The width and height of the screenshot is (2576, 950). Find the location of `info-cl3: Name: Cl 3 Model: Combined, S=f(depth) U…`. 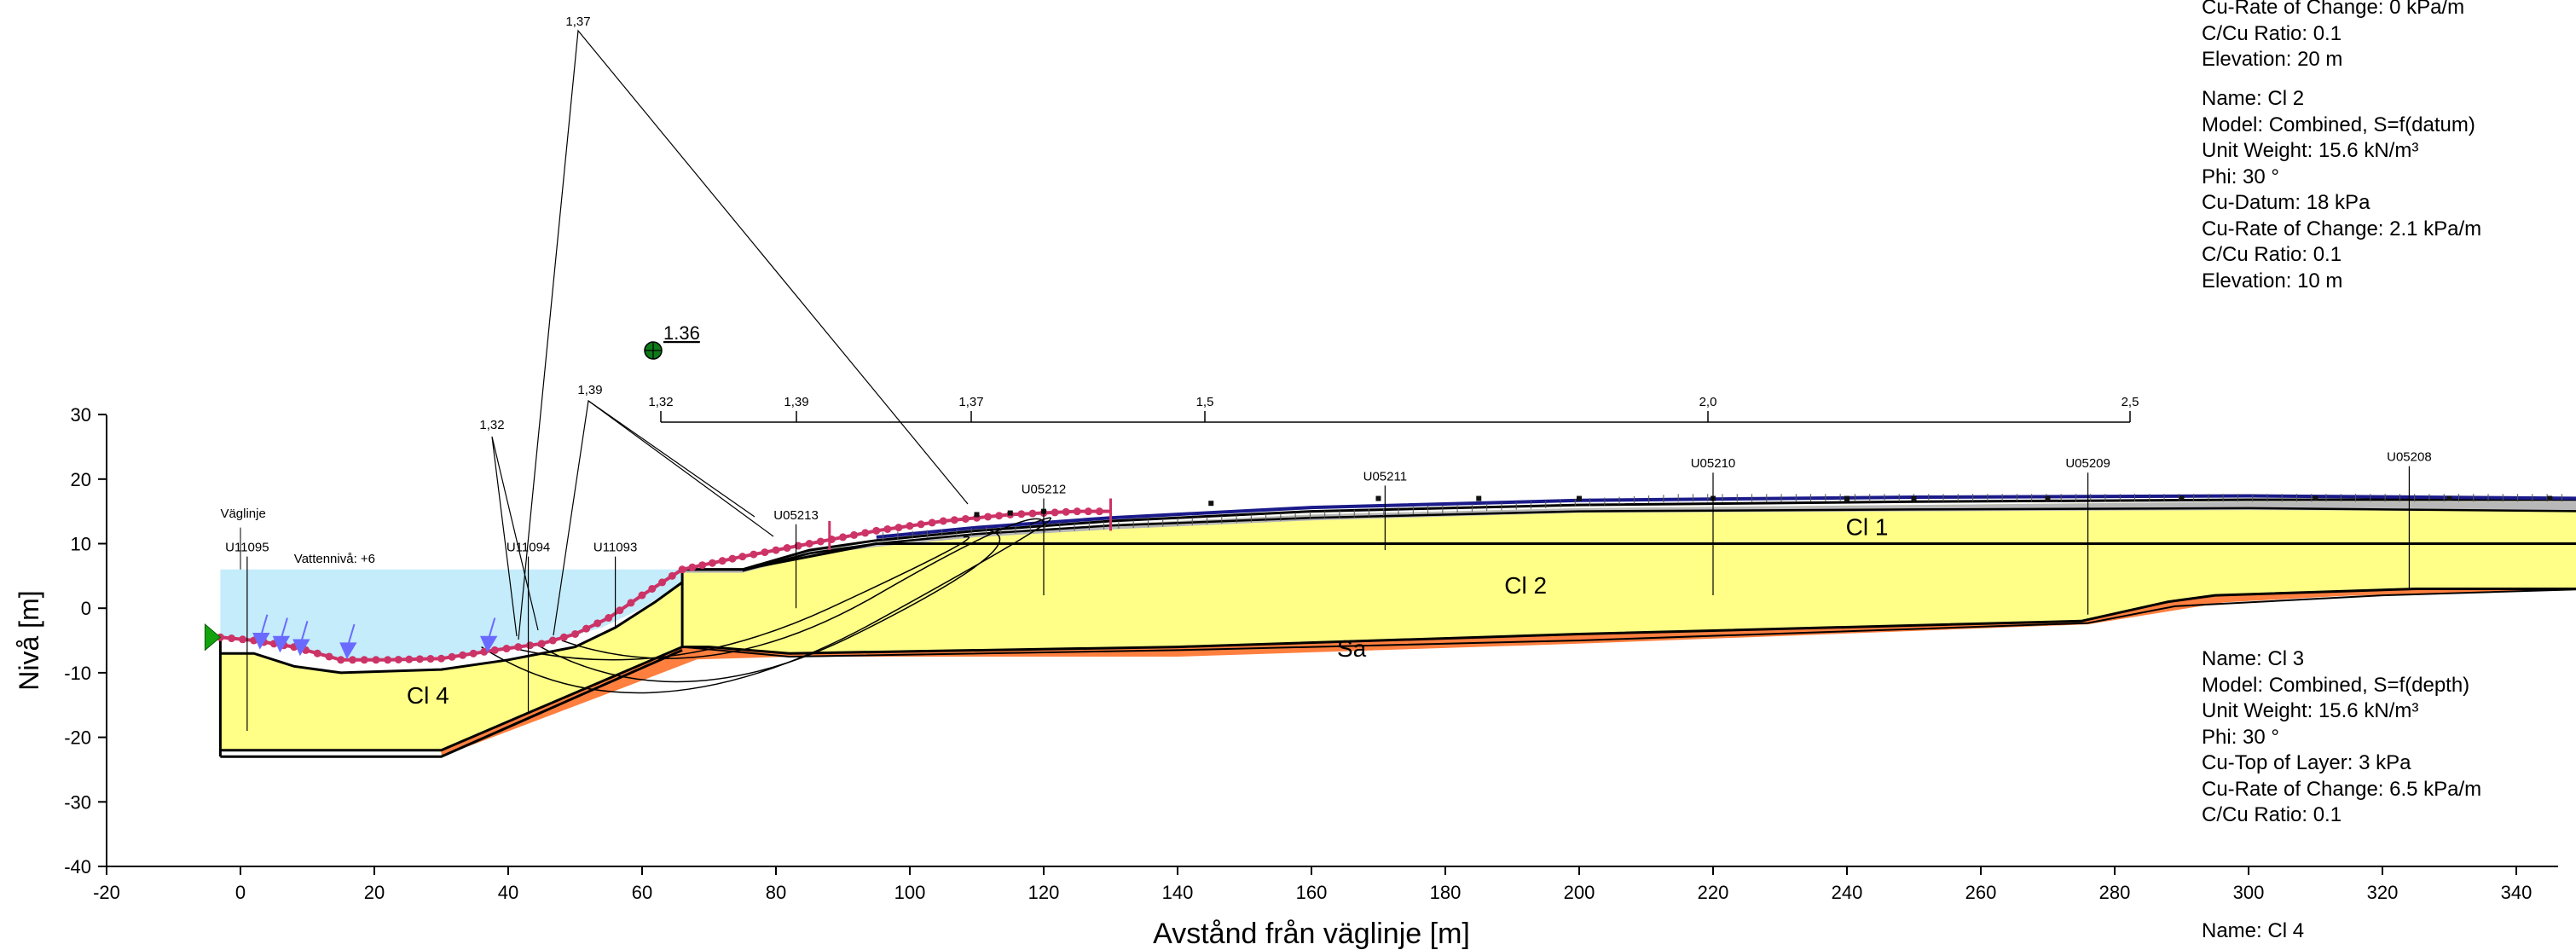

info-cl3: Name: Cl 3 Model: Combined, S=f(depth) U… is located at coordinates (2342, 738).